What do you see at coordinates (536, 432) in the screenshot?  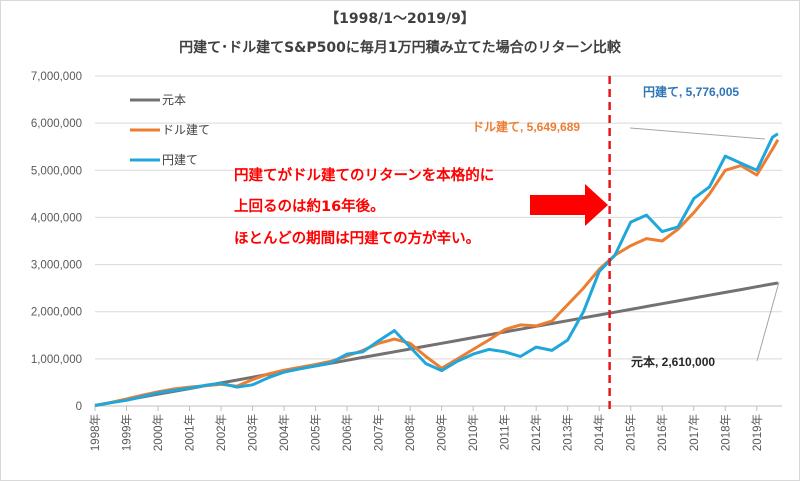 I see `x-tick-label: 2012年` at bounding box center [536, 432].